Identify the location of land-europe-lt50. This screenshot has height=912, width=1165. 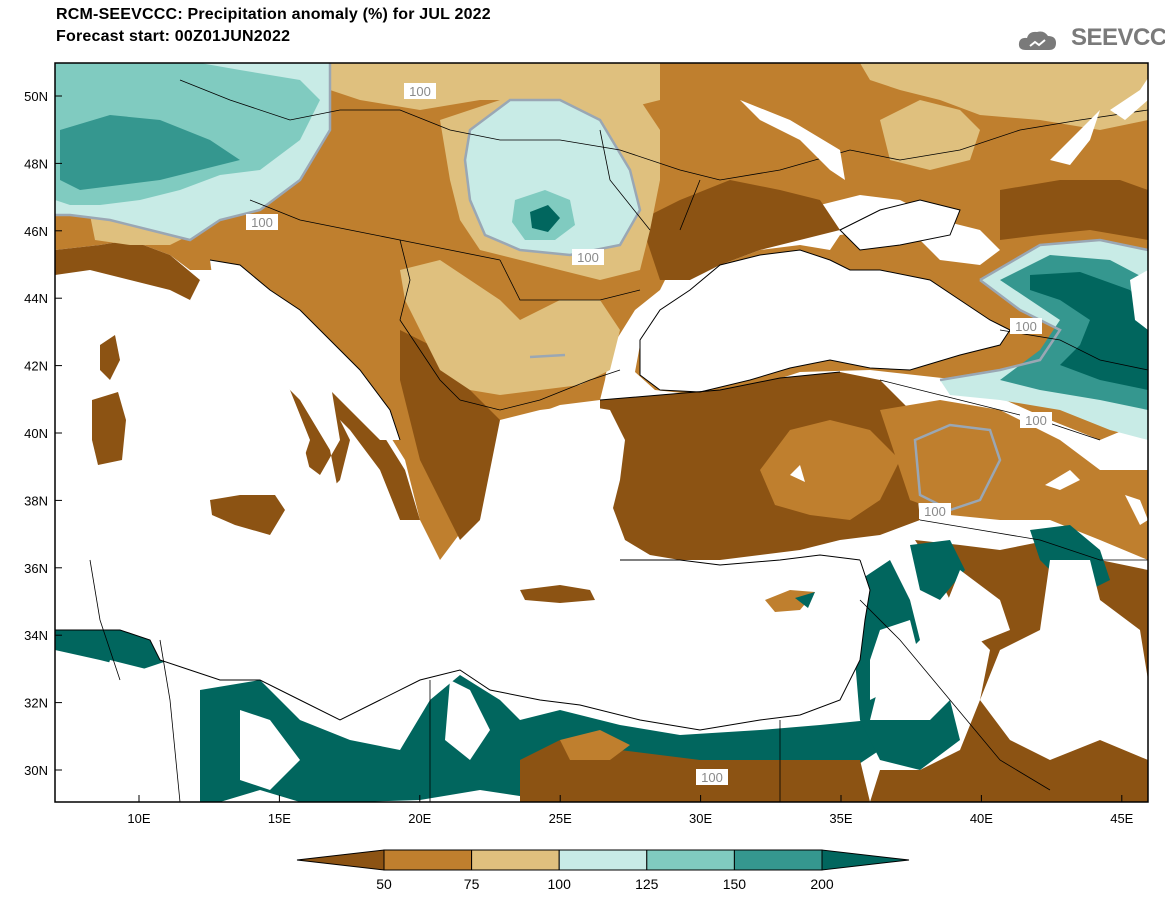
(237, 380).